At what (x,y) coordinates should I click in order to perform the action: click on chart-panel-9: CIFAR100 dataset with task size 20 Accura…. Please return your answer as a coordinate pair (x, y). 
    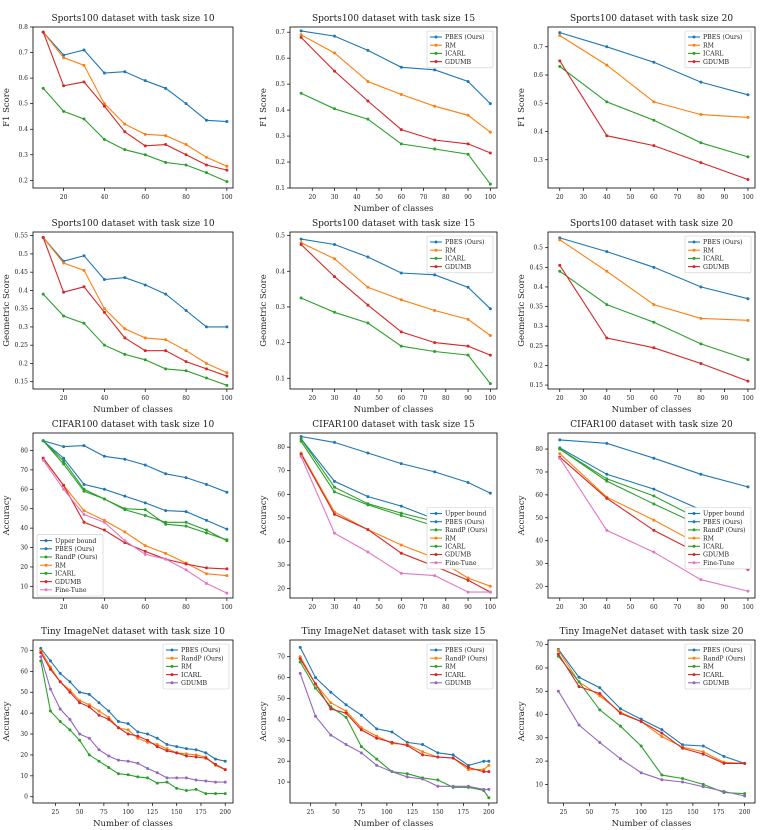
    Looking at the image, I should click on (636, 515).